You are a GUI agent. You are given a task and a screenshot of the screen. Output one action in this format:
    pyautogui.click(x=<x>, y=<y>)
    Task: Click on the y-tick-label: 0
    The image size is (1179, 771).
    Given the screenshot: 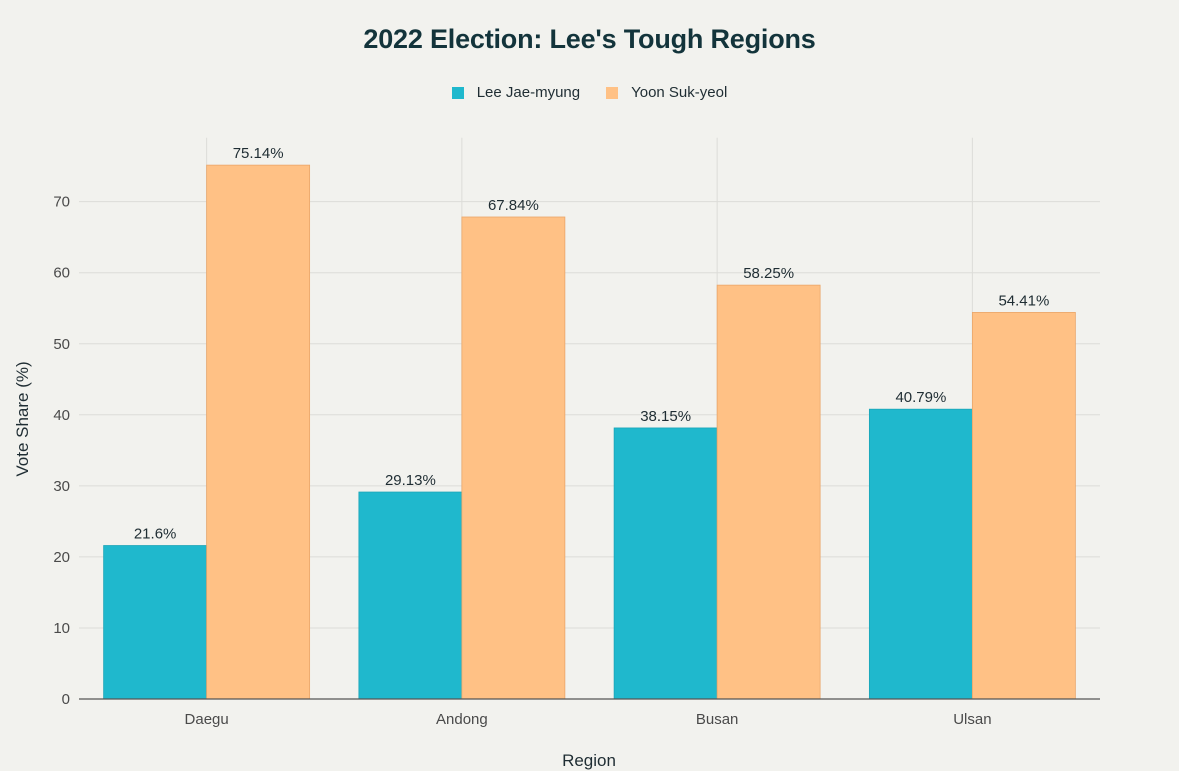 What is the action you would take?
    pyautogui.click(x=66, y=699)
    